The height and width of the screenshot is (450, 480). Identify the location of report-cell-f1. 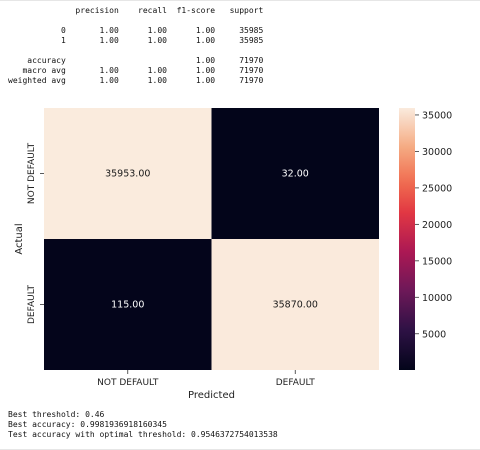
(191, 50).